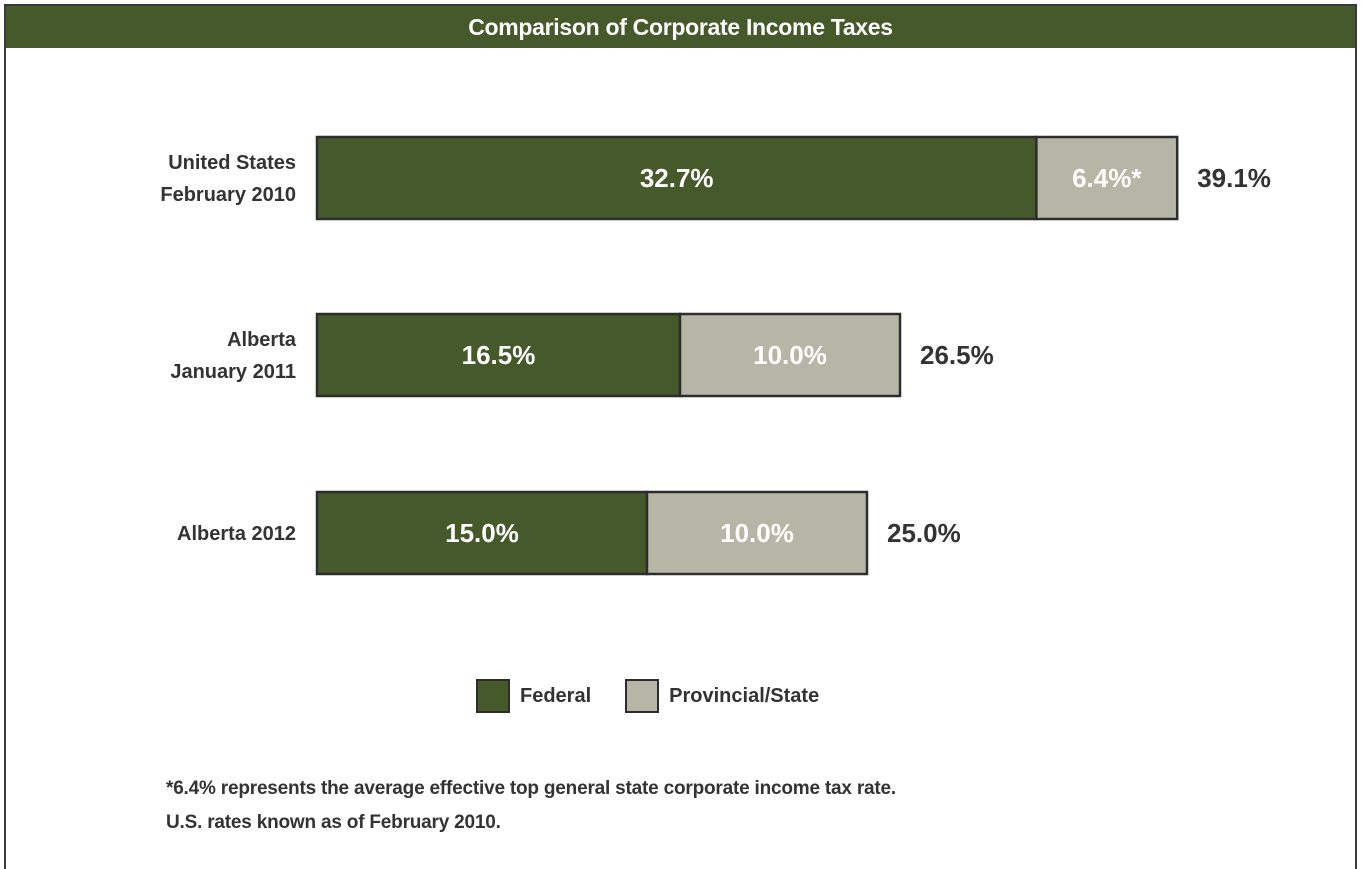 This screenshot has width=1361, height=869. I want to click on legend-swatch-federal, so click(493, 696).